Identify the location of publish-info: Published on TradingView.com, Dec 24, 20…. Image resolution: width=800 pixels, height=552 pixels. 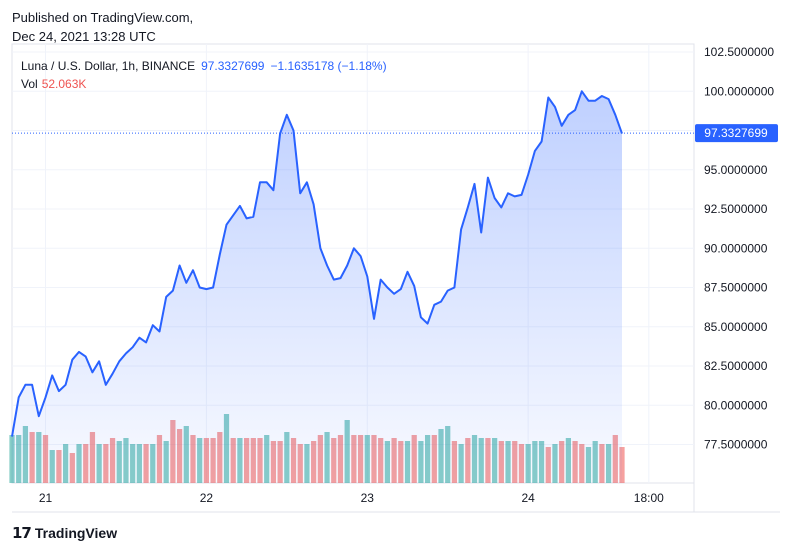
(102, 27).